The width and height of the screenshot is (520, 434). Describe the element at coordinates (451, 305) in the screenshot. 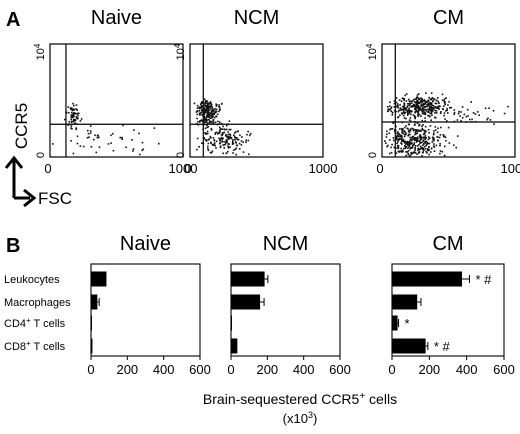

I see `bar-chart-cm: CM 0 200 400 600 * # * * #` at that location.